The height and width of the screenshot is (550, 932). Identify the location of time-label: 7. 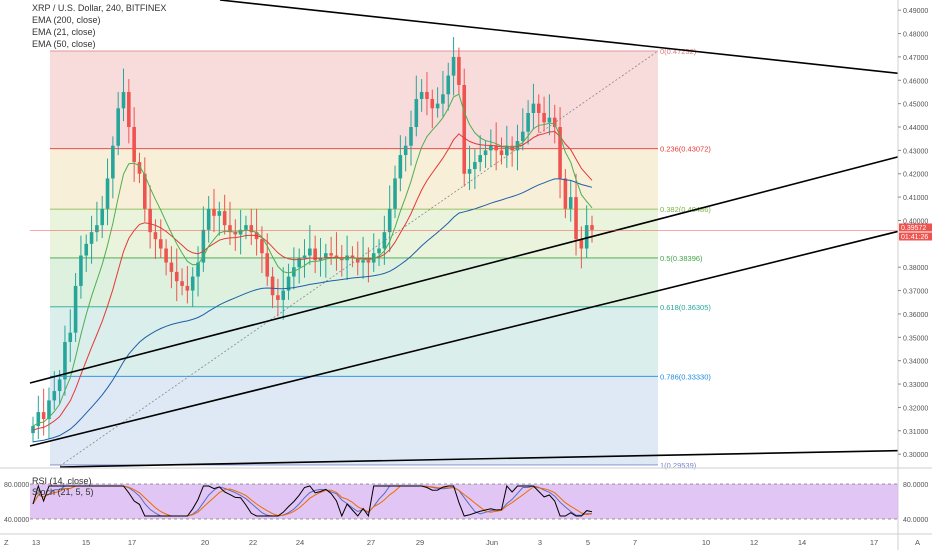
(635, 542).